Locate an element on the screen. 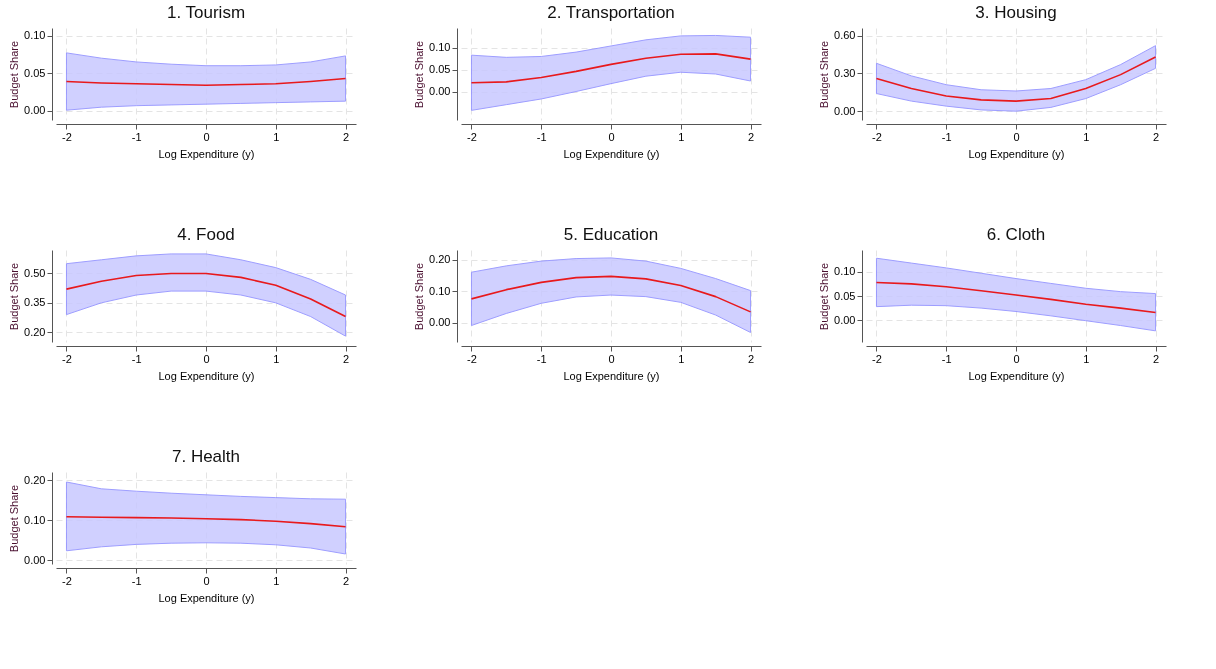  chart-title: 3. Housing is located at coordinates (1016, 12).